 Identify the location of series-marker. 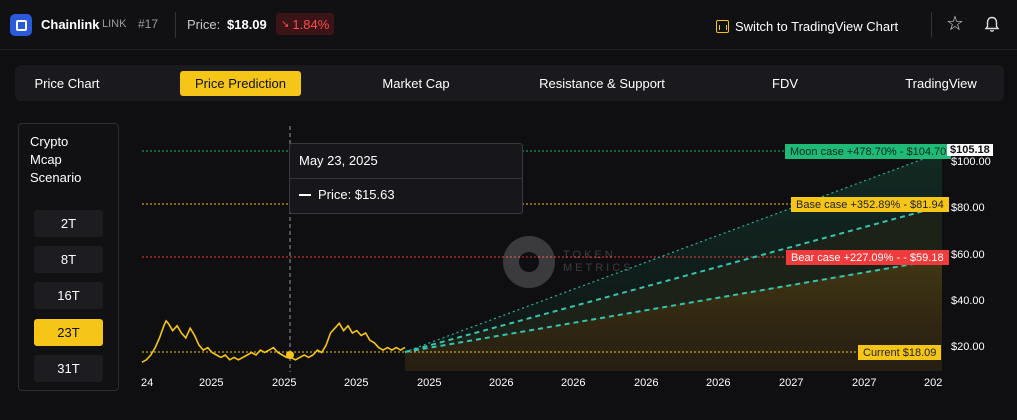
(305, 194).